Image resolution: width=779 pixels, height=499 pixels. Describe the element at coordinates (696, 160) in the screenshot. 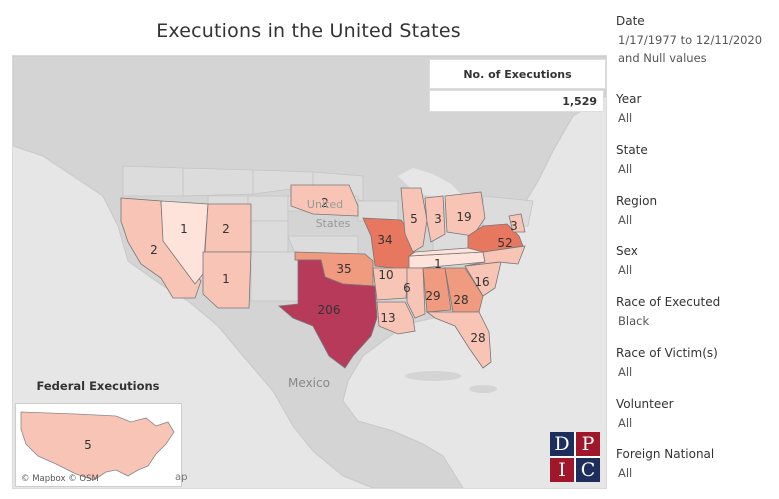

I see `filter-state: State All` at that location.